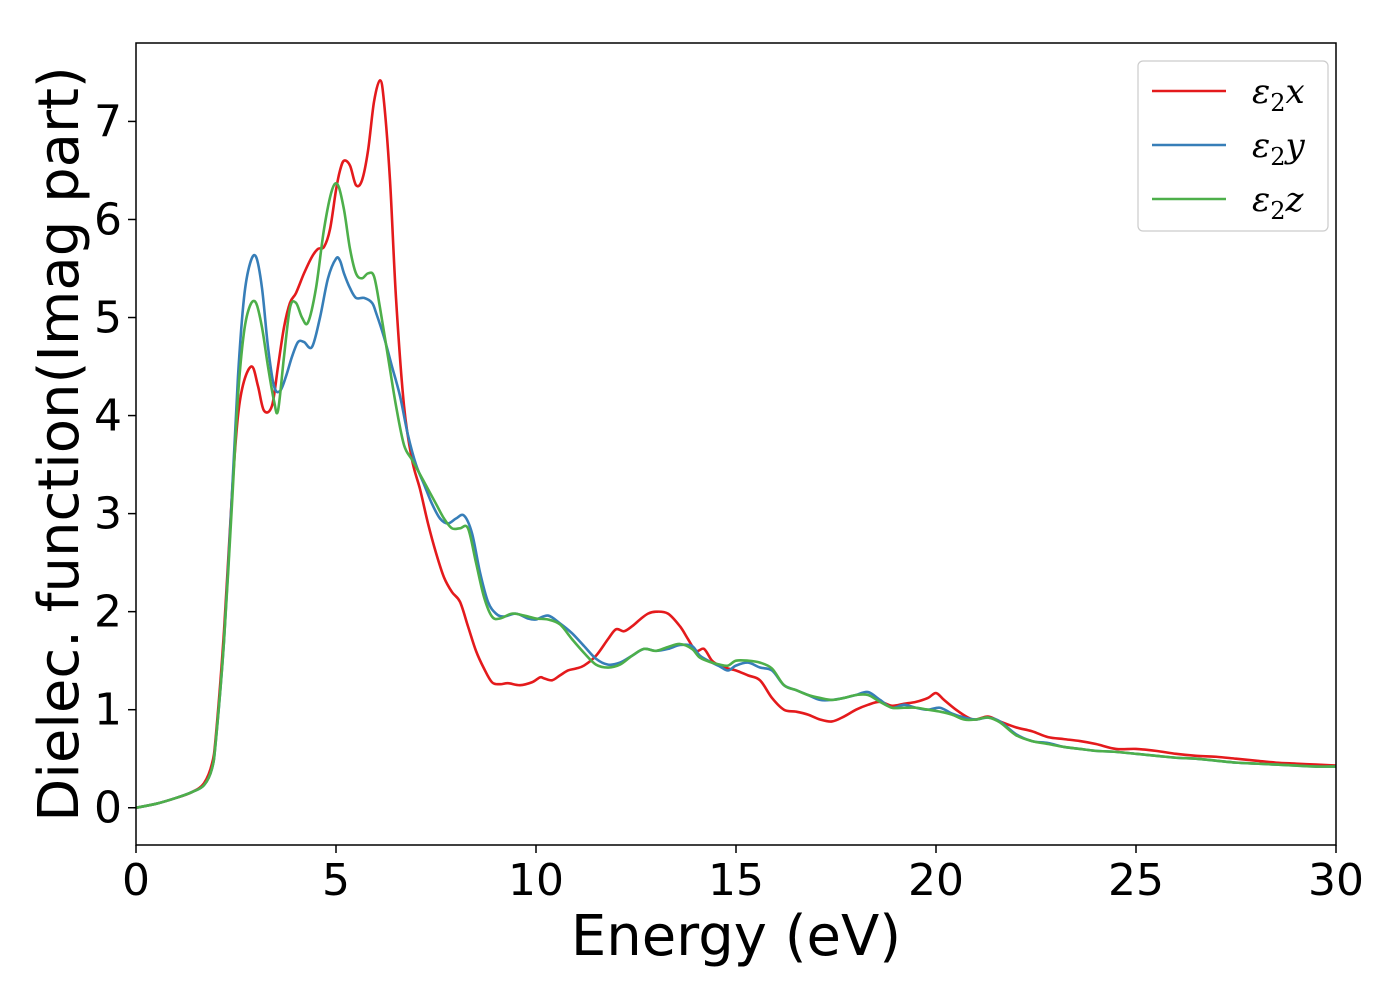  I want to click on x-tick-label: 10, so click(536, 880).